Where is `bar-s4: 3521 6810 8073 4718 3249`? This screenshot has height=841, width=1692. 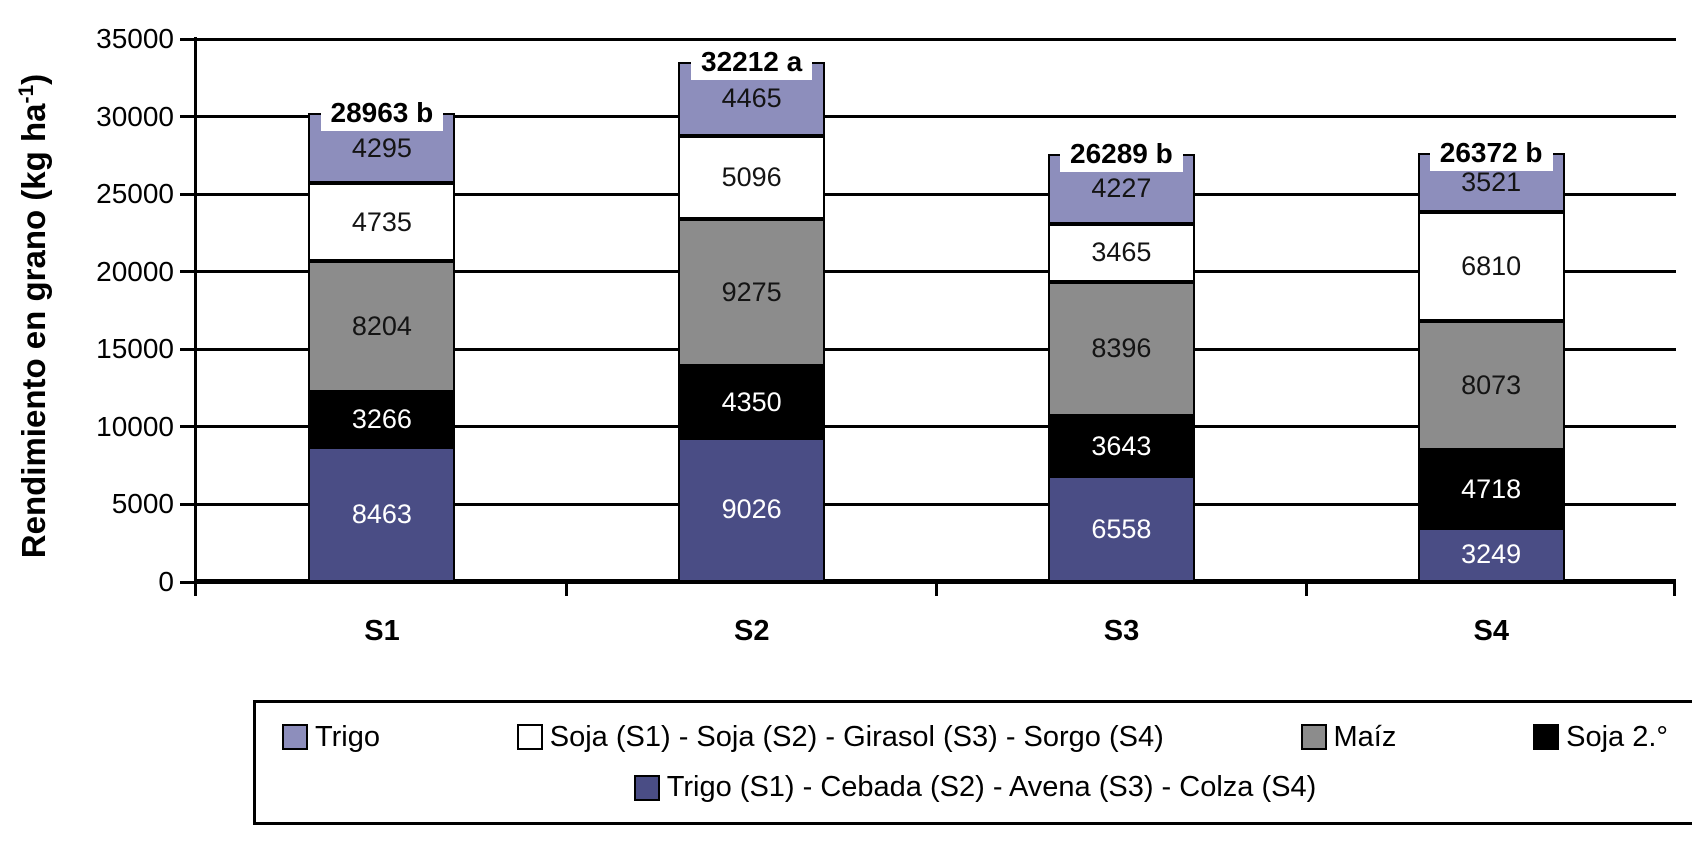
bar-s4: 3521 6810 8073 4718 3249 is located at coordinates (1491, 367).